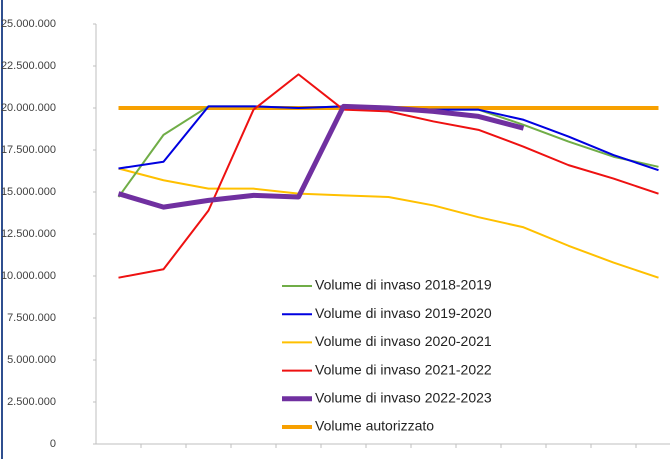 This screenshot has width=670, height=459. Describe the element at coordinates (374, 426) in the screenshot. I see `legend-label: Volume autorizzato` at that location.